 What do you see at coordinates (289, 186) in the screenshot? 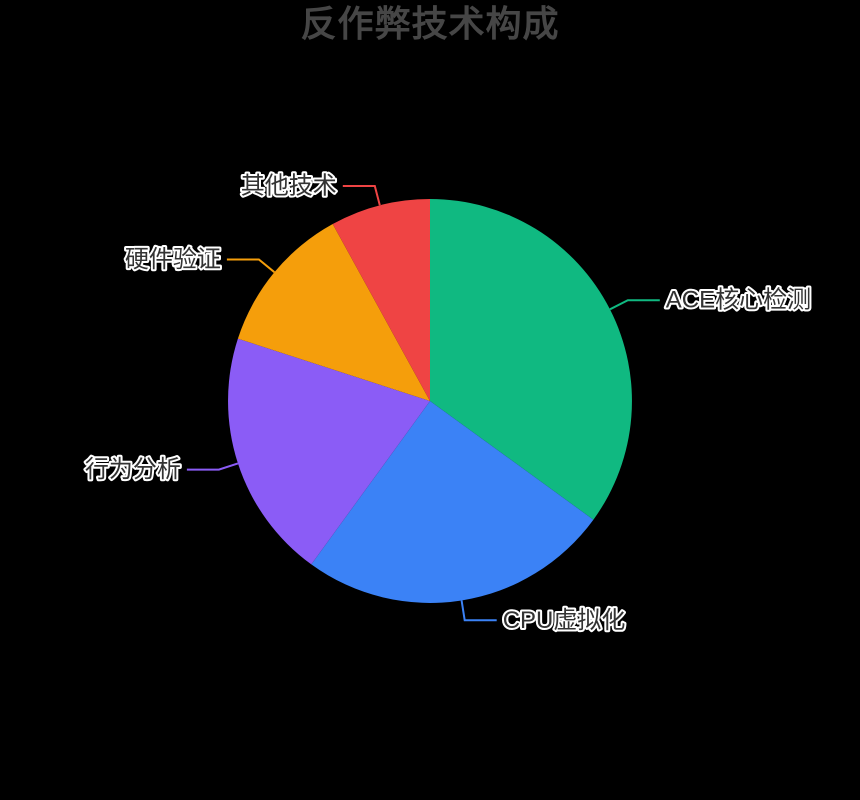
I see `slice-label-4: 其他技术` at bounding box center [289, 186].